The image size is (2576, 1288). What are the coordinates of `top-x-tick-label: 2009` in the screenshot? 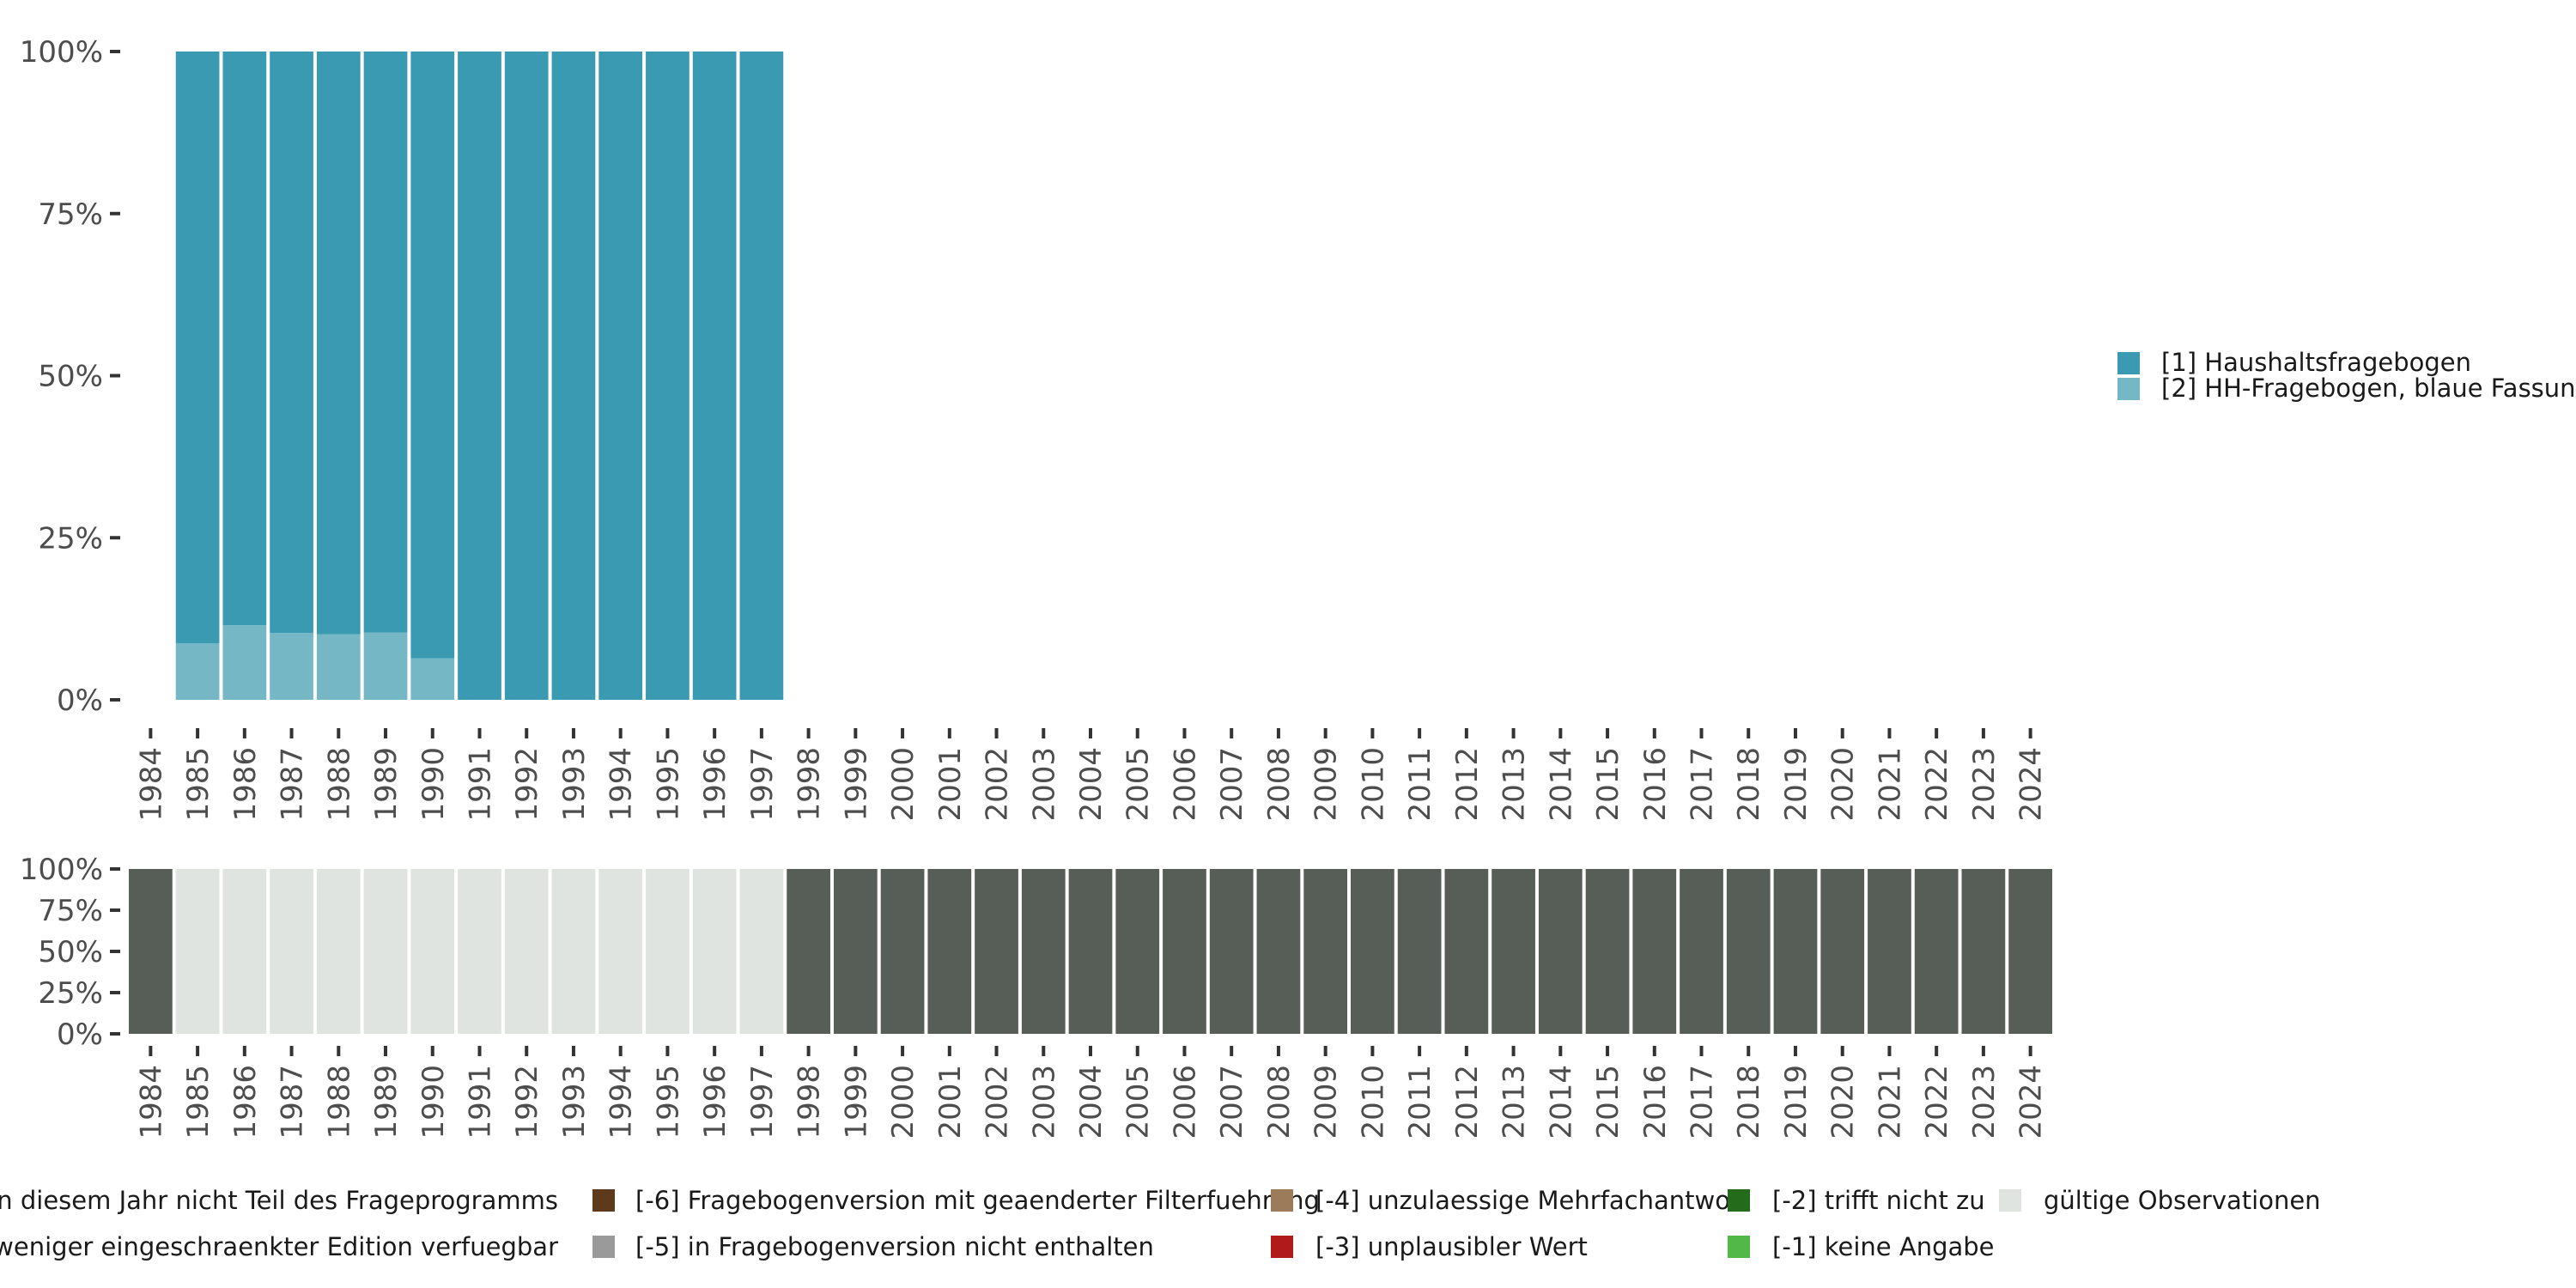 It's located at (1327, 784).